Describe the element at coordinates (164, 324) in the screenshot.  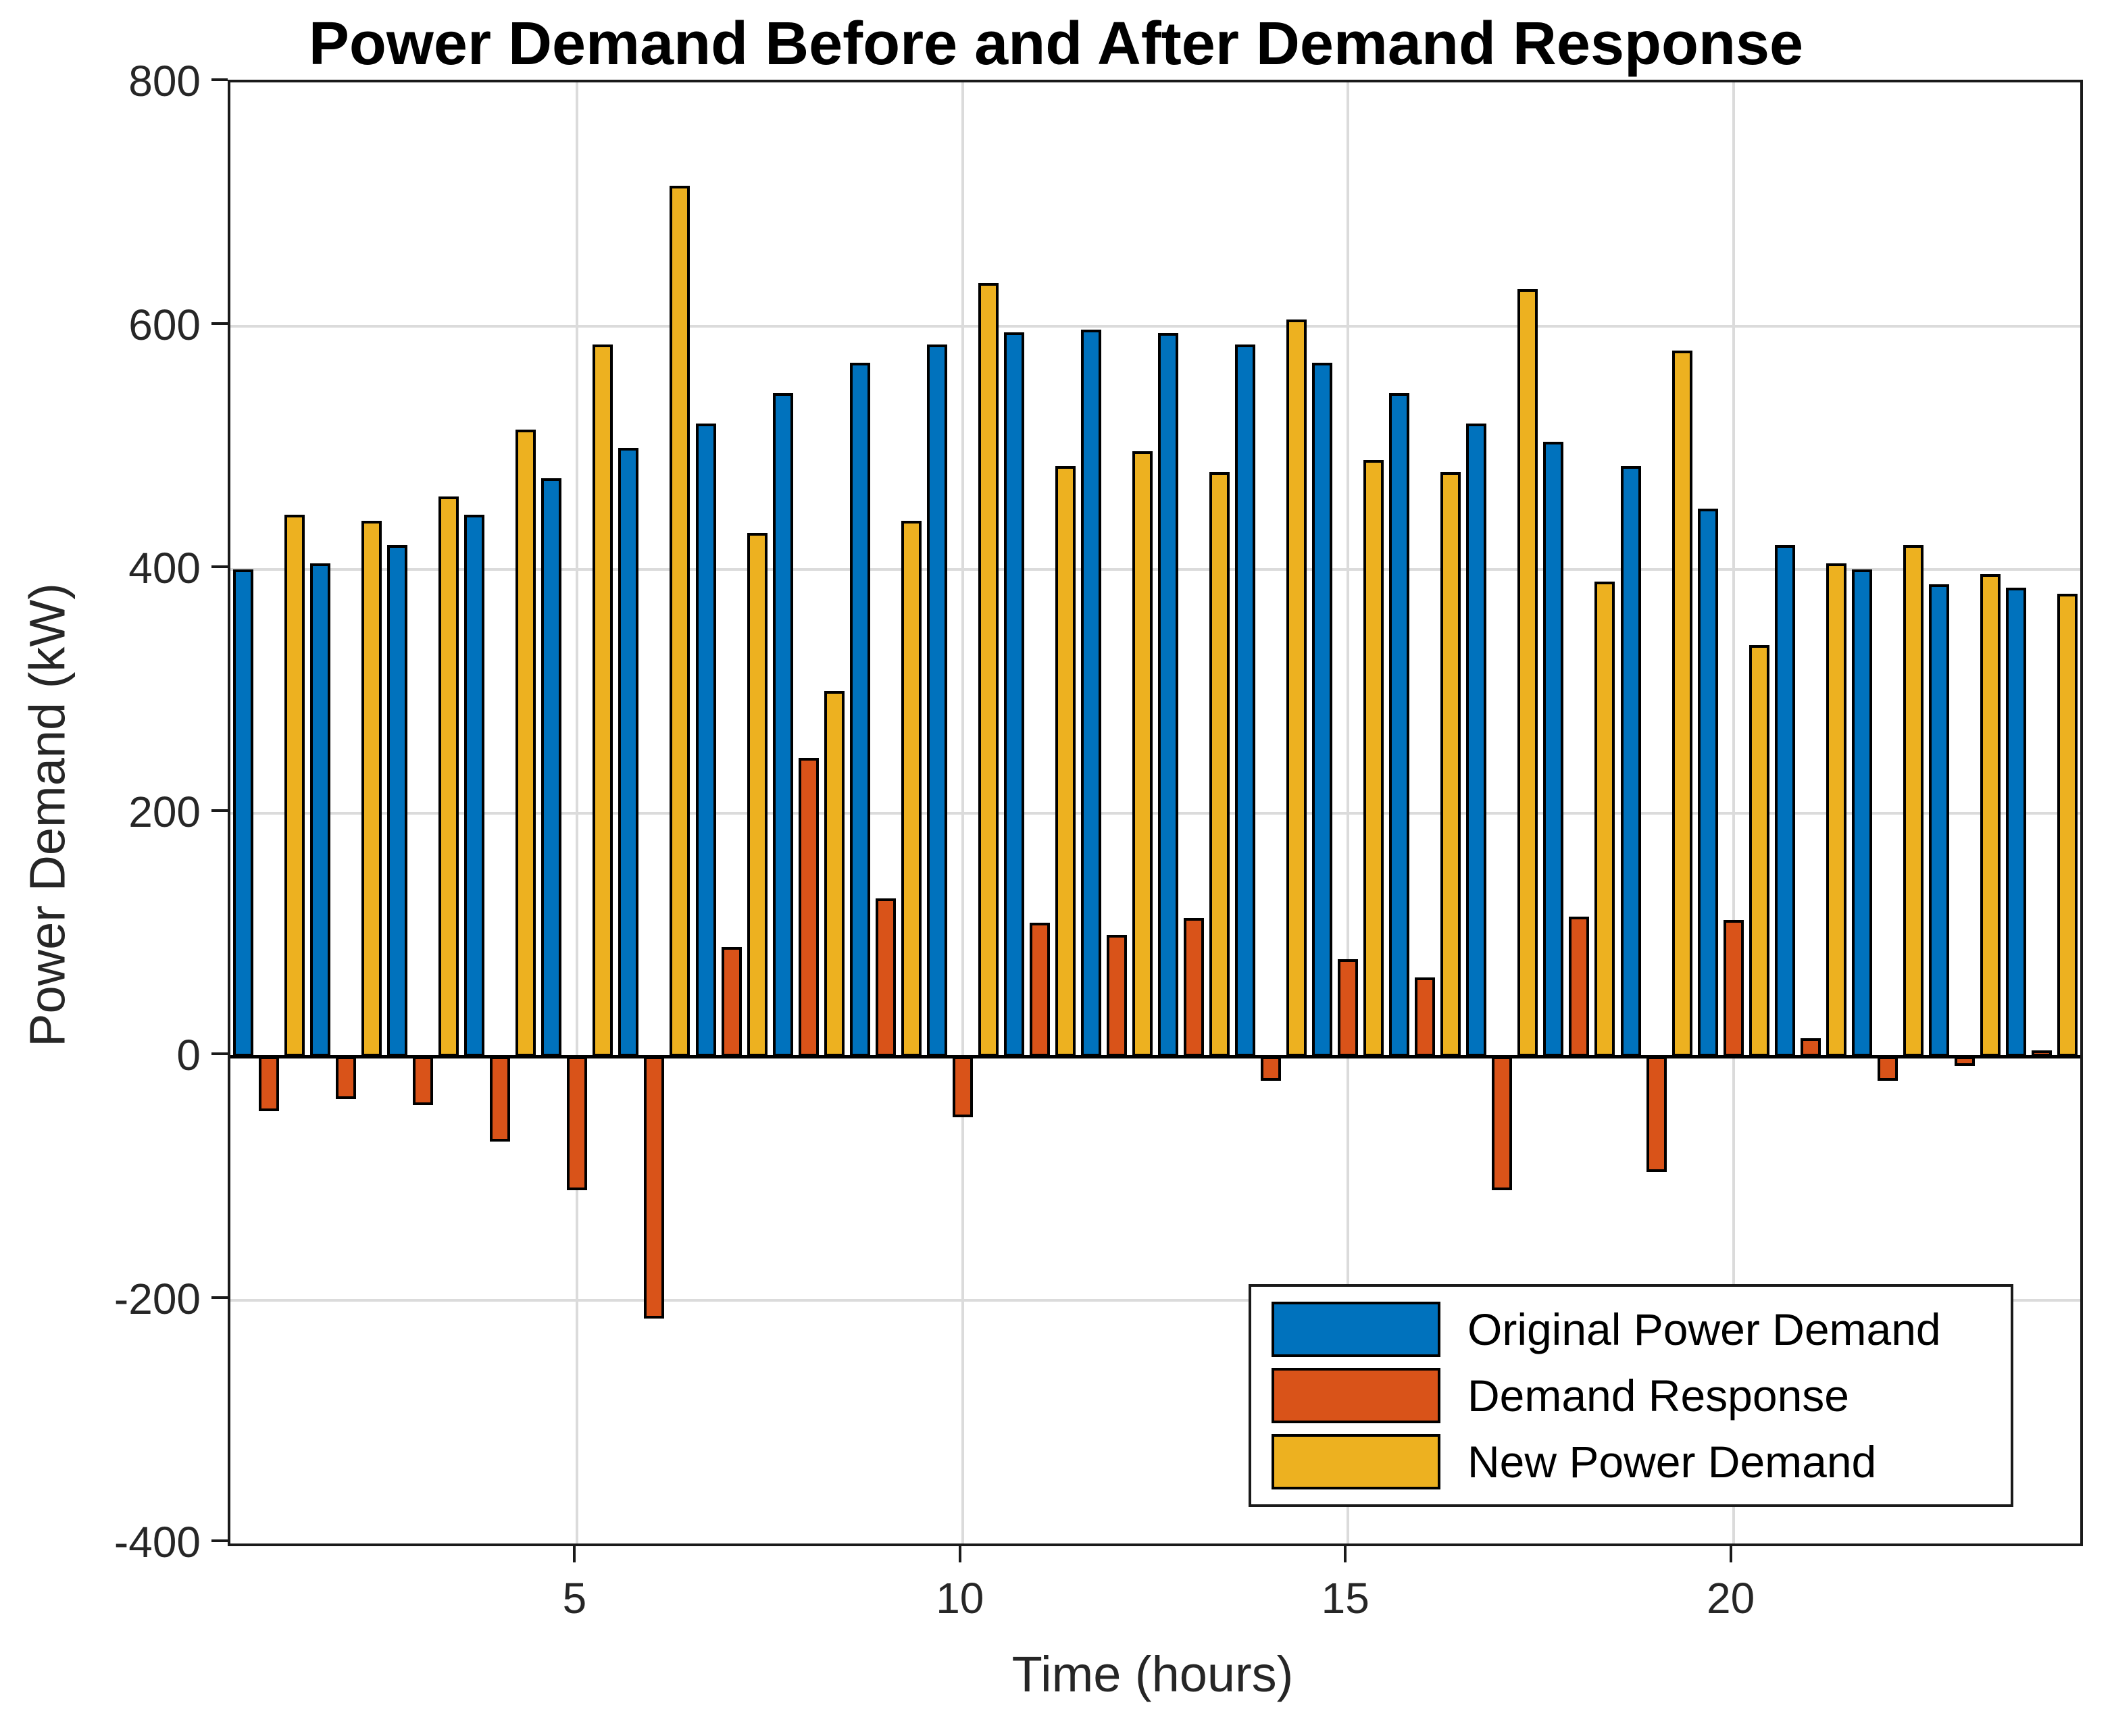
I see `y-tick-label: 600` at that location.